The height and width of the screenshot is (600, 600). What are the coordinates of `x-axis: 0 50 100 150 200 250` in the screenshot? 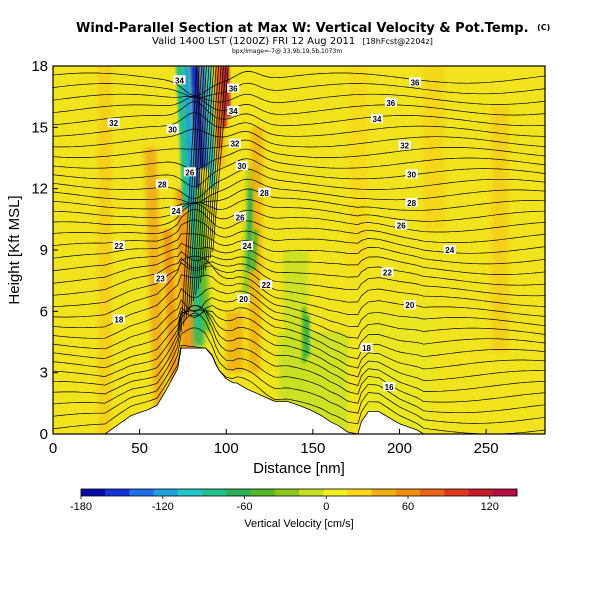 It's located at (274, 443).